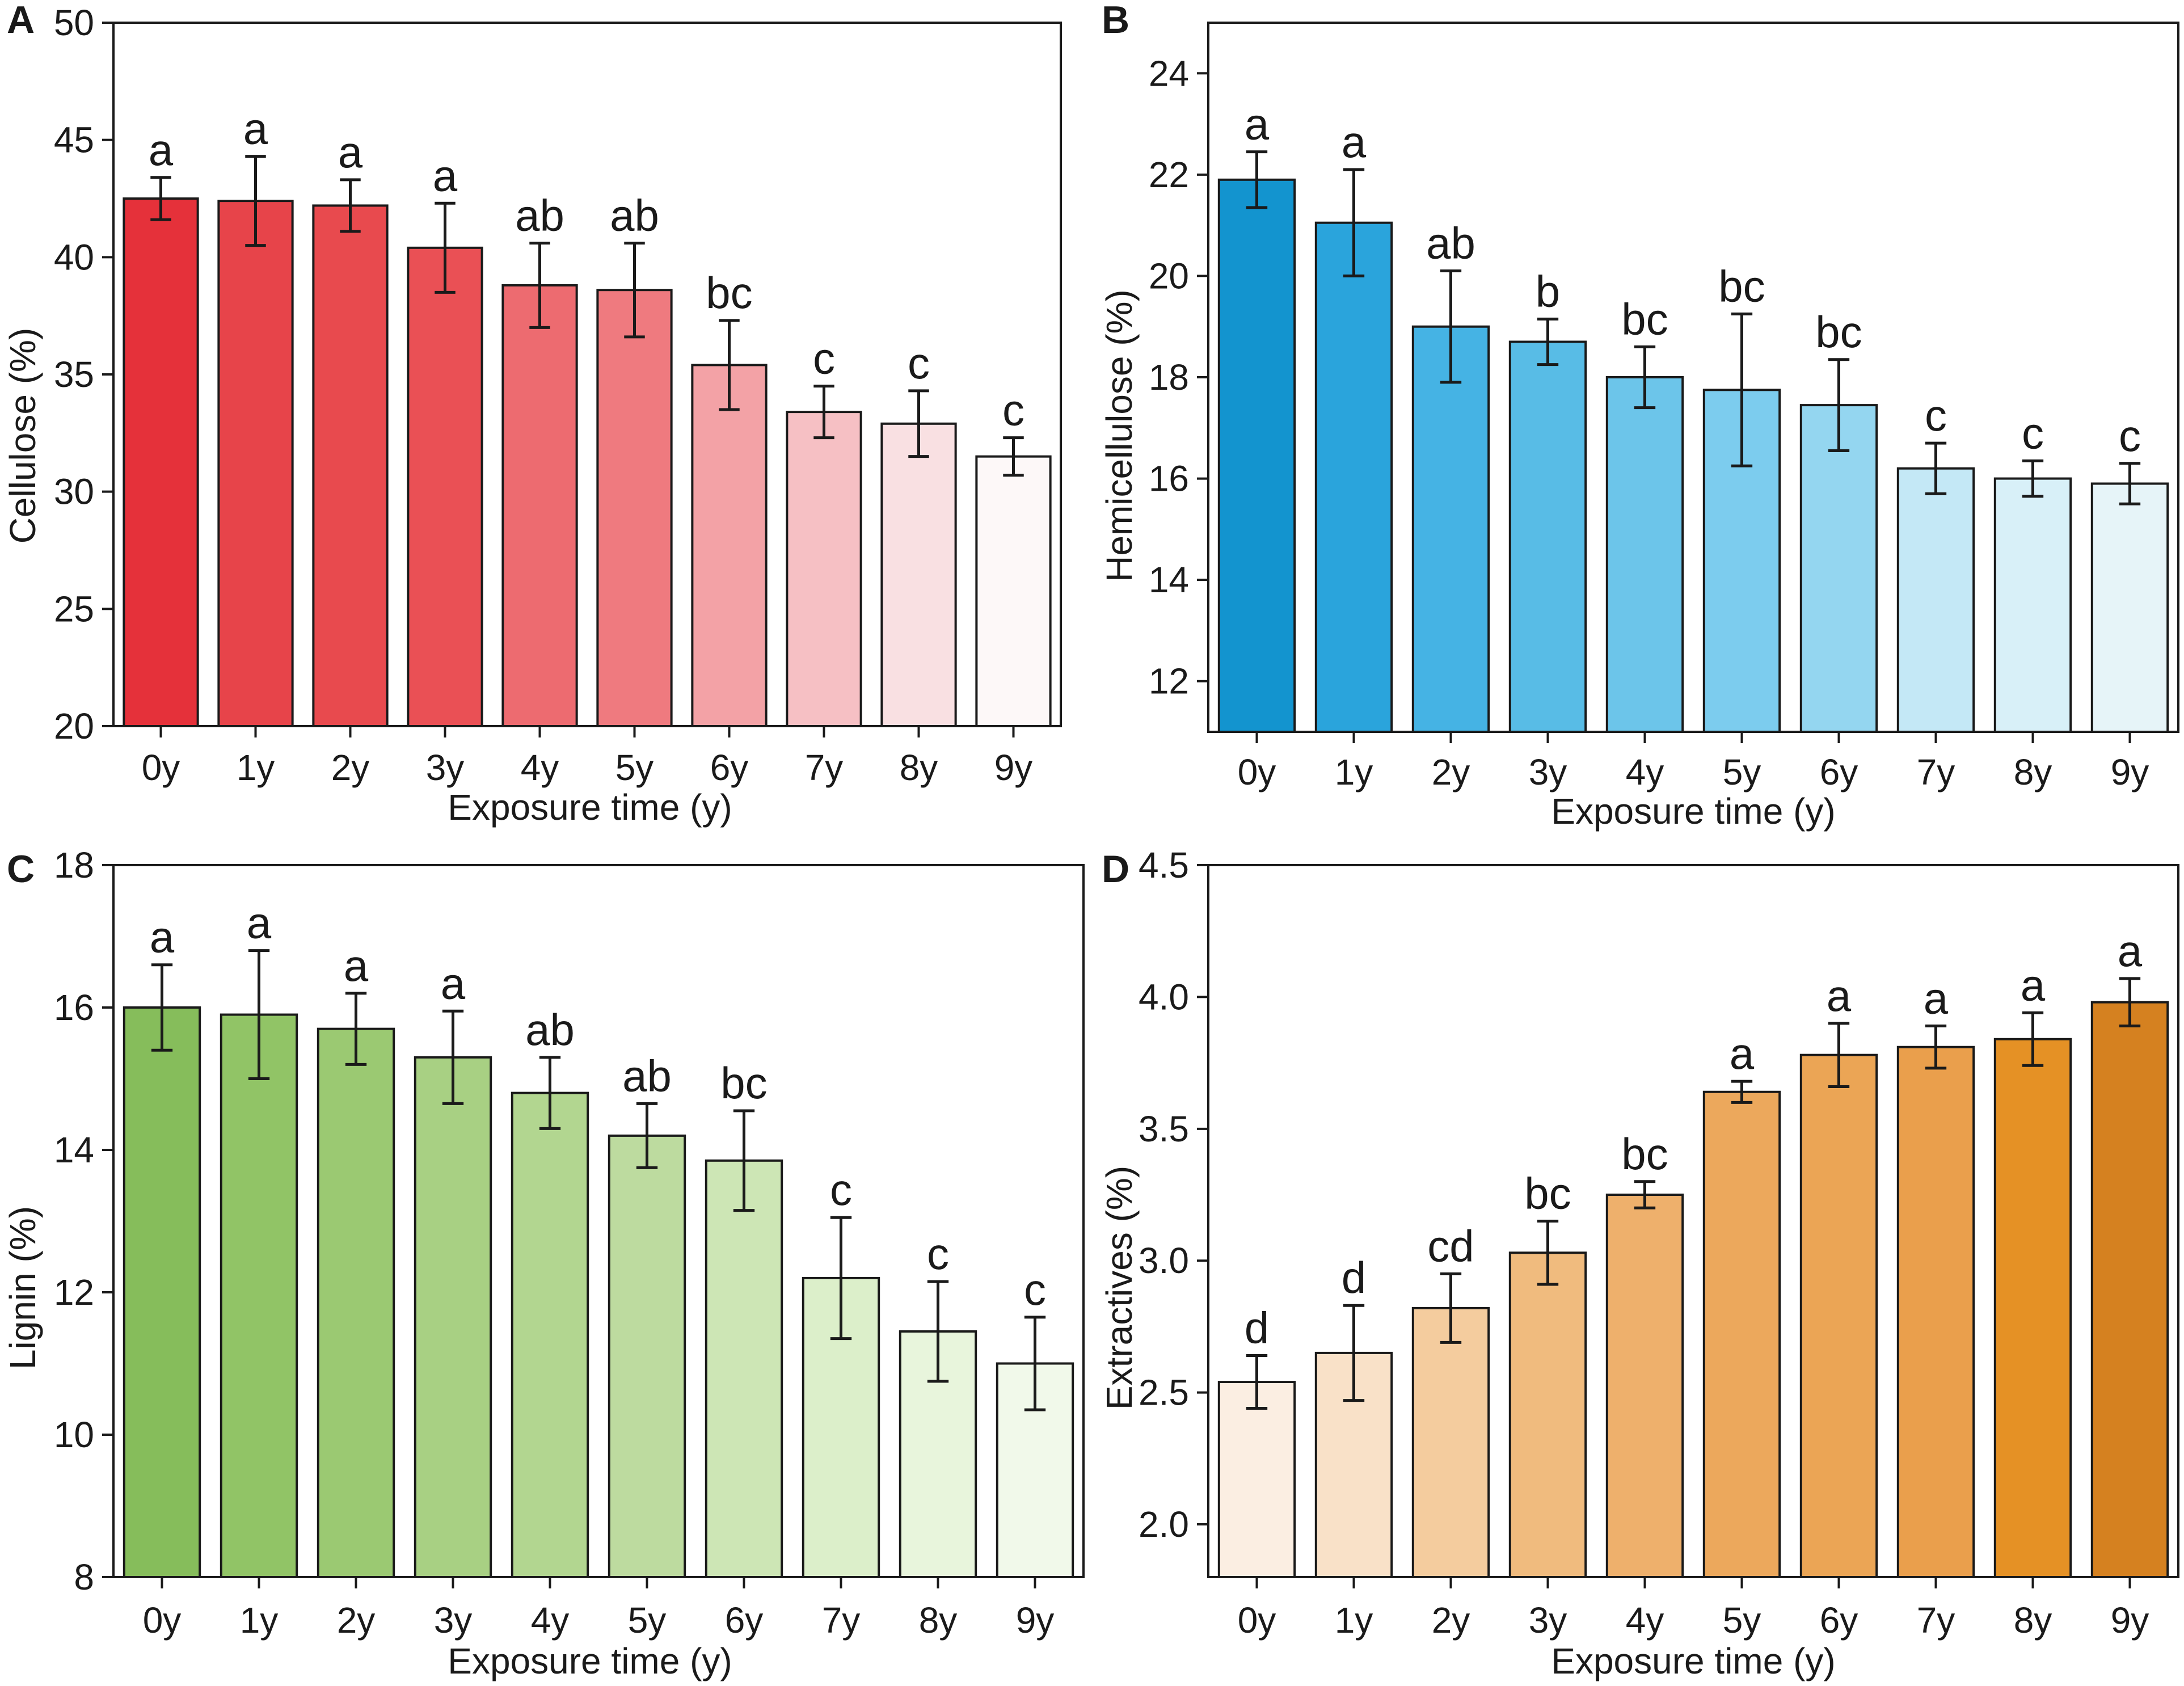  Describe the element at coordinates (22, 436) in the screenshot. I see `y-axis-title: Cellulose (%)` at that location.